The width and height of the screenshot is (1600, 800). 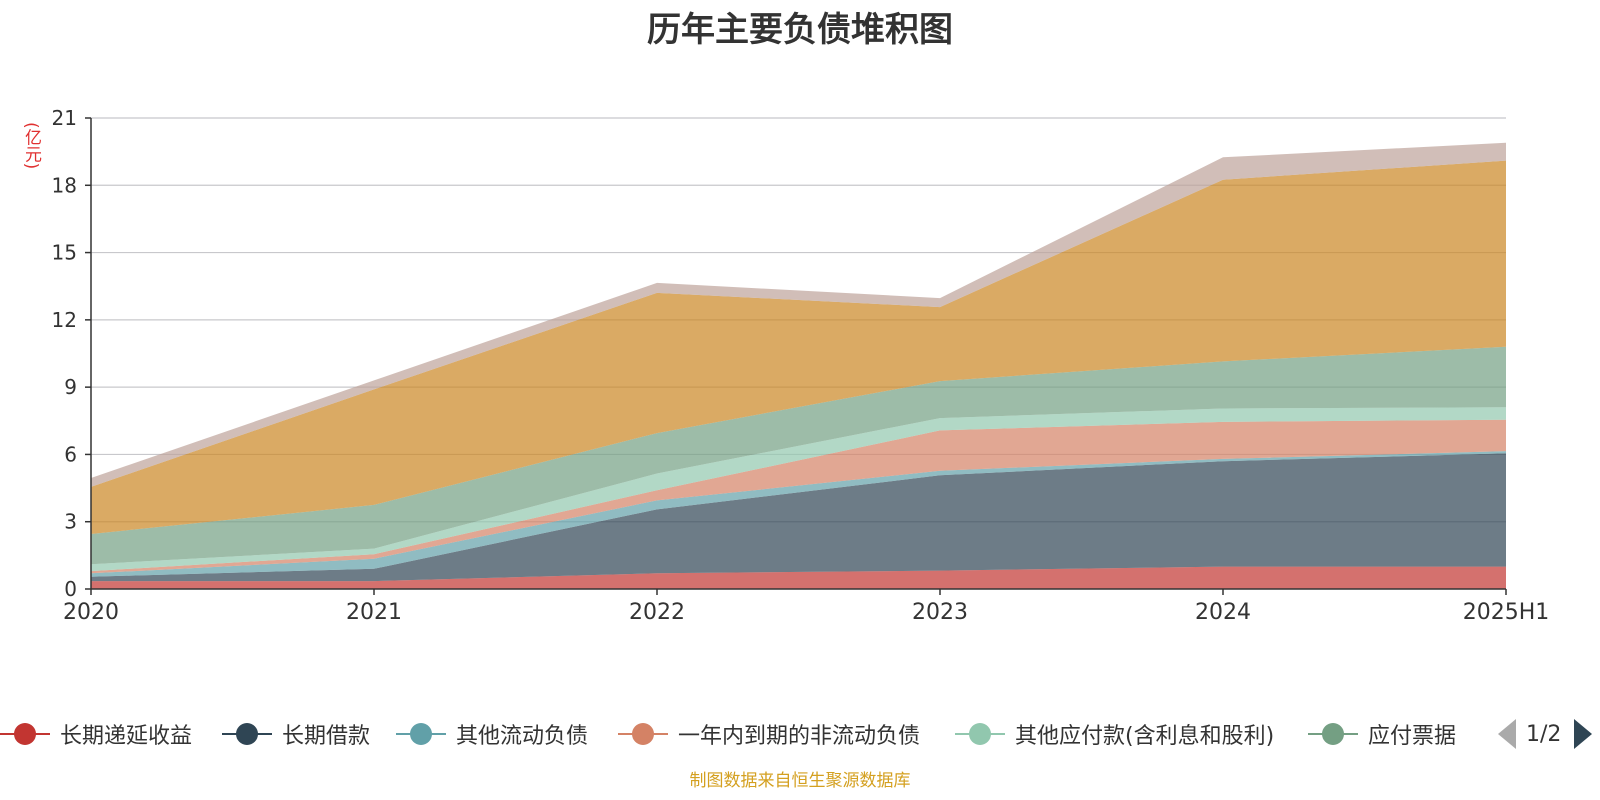 What do you see at coordinates (91, 612) in the screenshot?
I see `x-tick-label: 2020` at bounding box center [91, 612].